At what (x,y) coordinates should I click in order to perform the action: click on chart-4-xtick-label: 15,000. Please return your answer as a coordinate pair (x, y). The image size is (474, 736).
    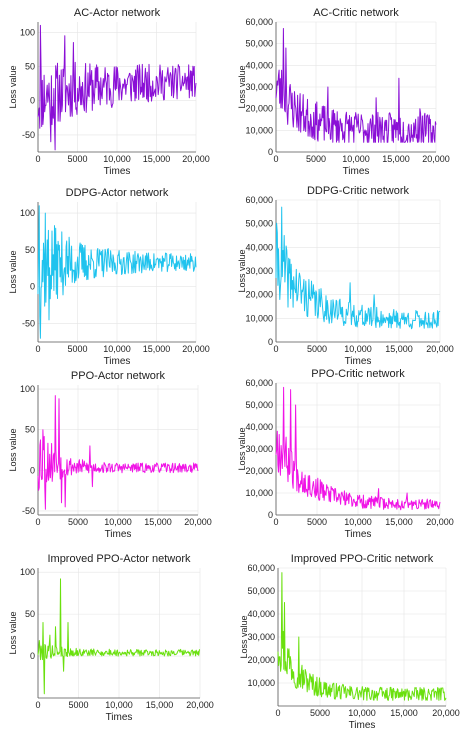
    Looking at the image, I should click on (399, 349).